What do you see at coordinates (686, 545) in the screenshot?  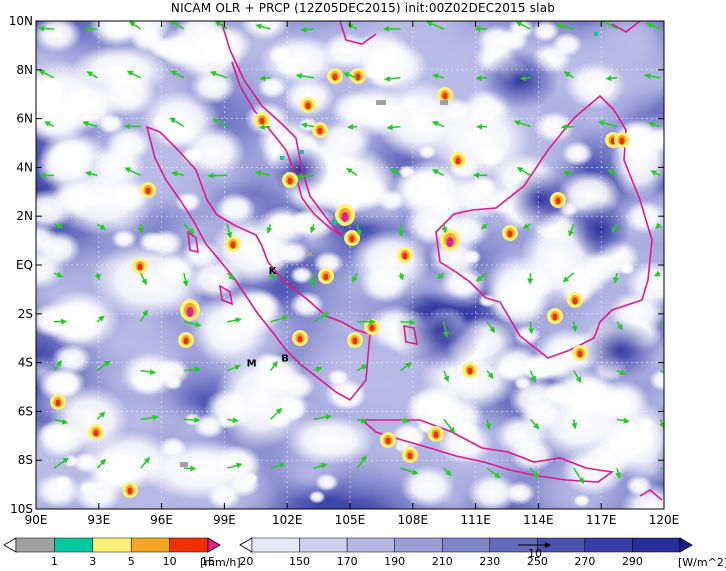 I see `colorbar-upper-tip` at bounding box center [686, 545].